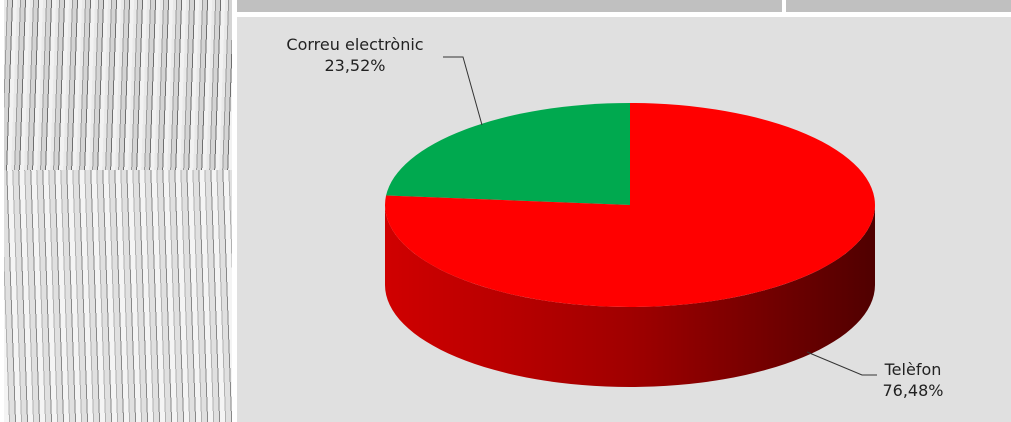 This screenshot has height=422, width=1011. What do you see at coordinates (912, 390) in the screenshot?
I see `slice-value-label: 76,48%` at bounding box center [912, 390].